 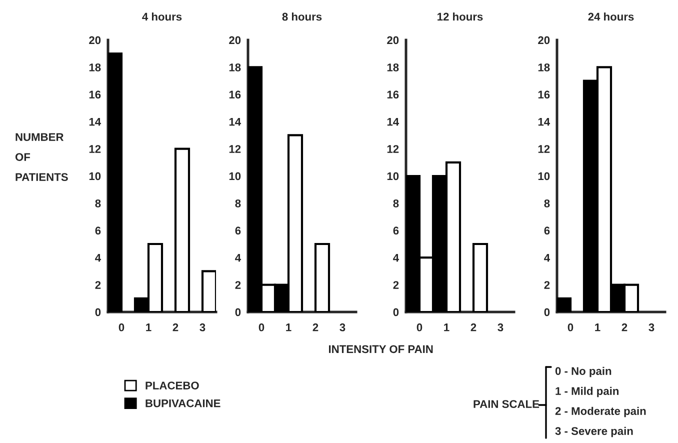 I want to click on text: PAIN SCALE, so click(x=507, y=404).